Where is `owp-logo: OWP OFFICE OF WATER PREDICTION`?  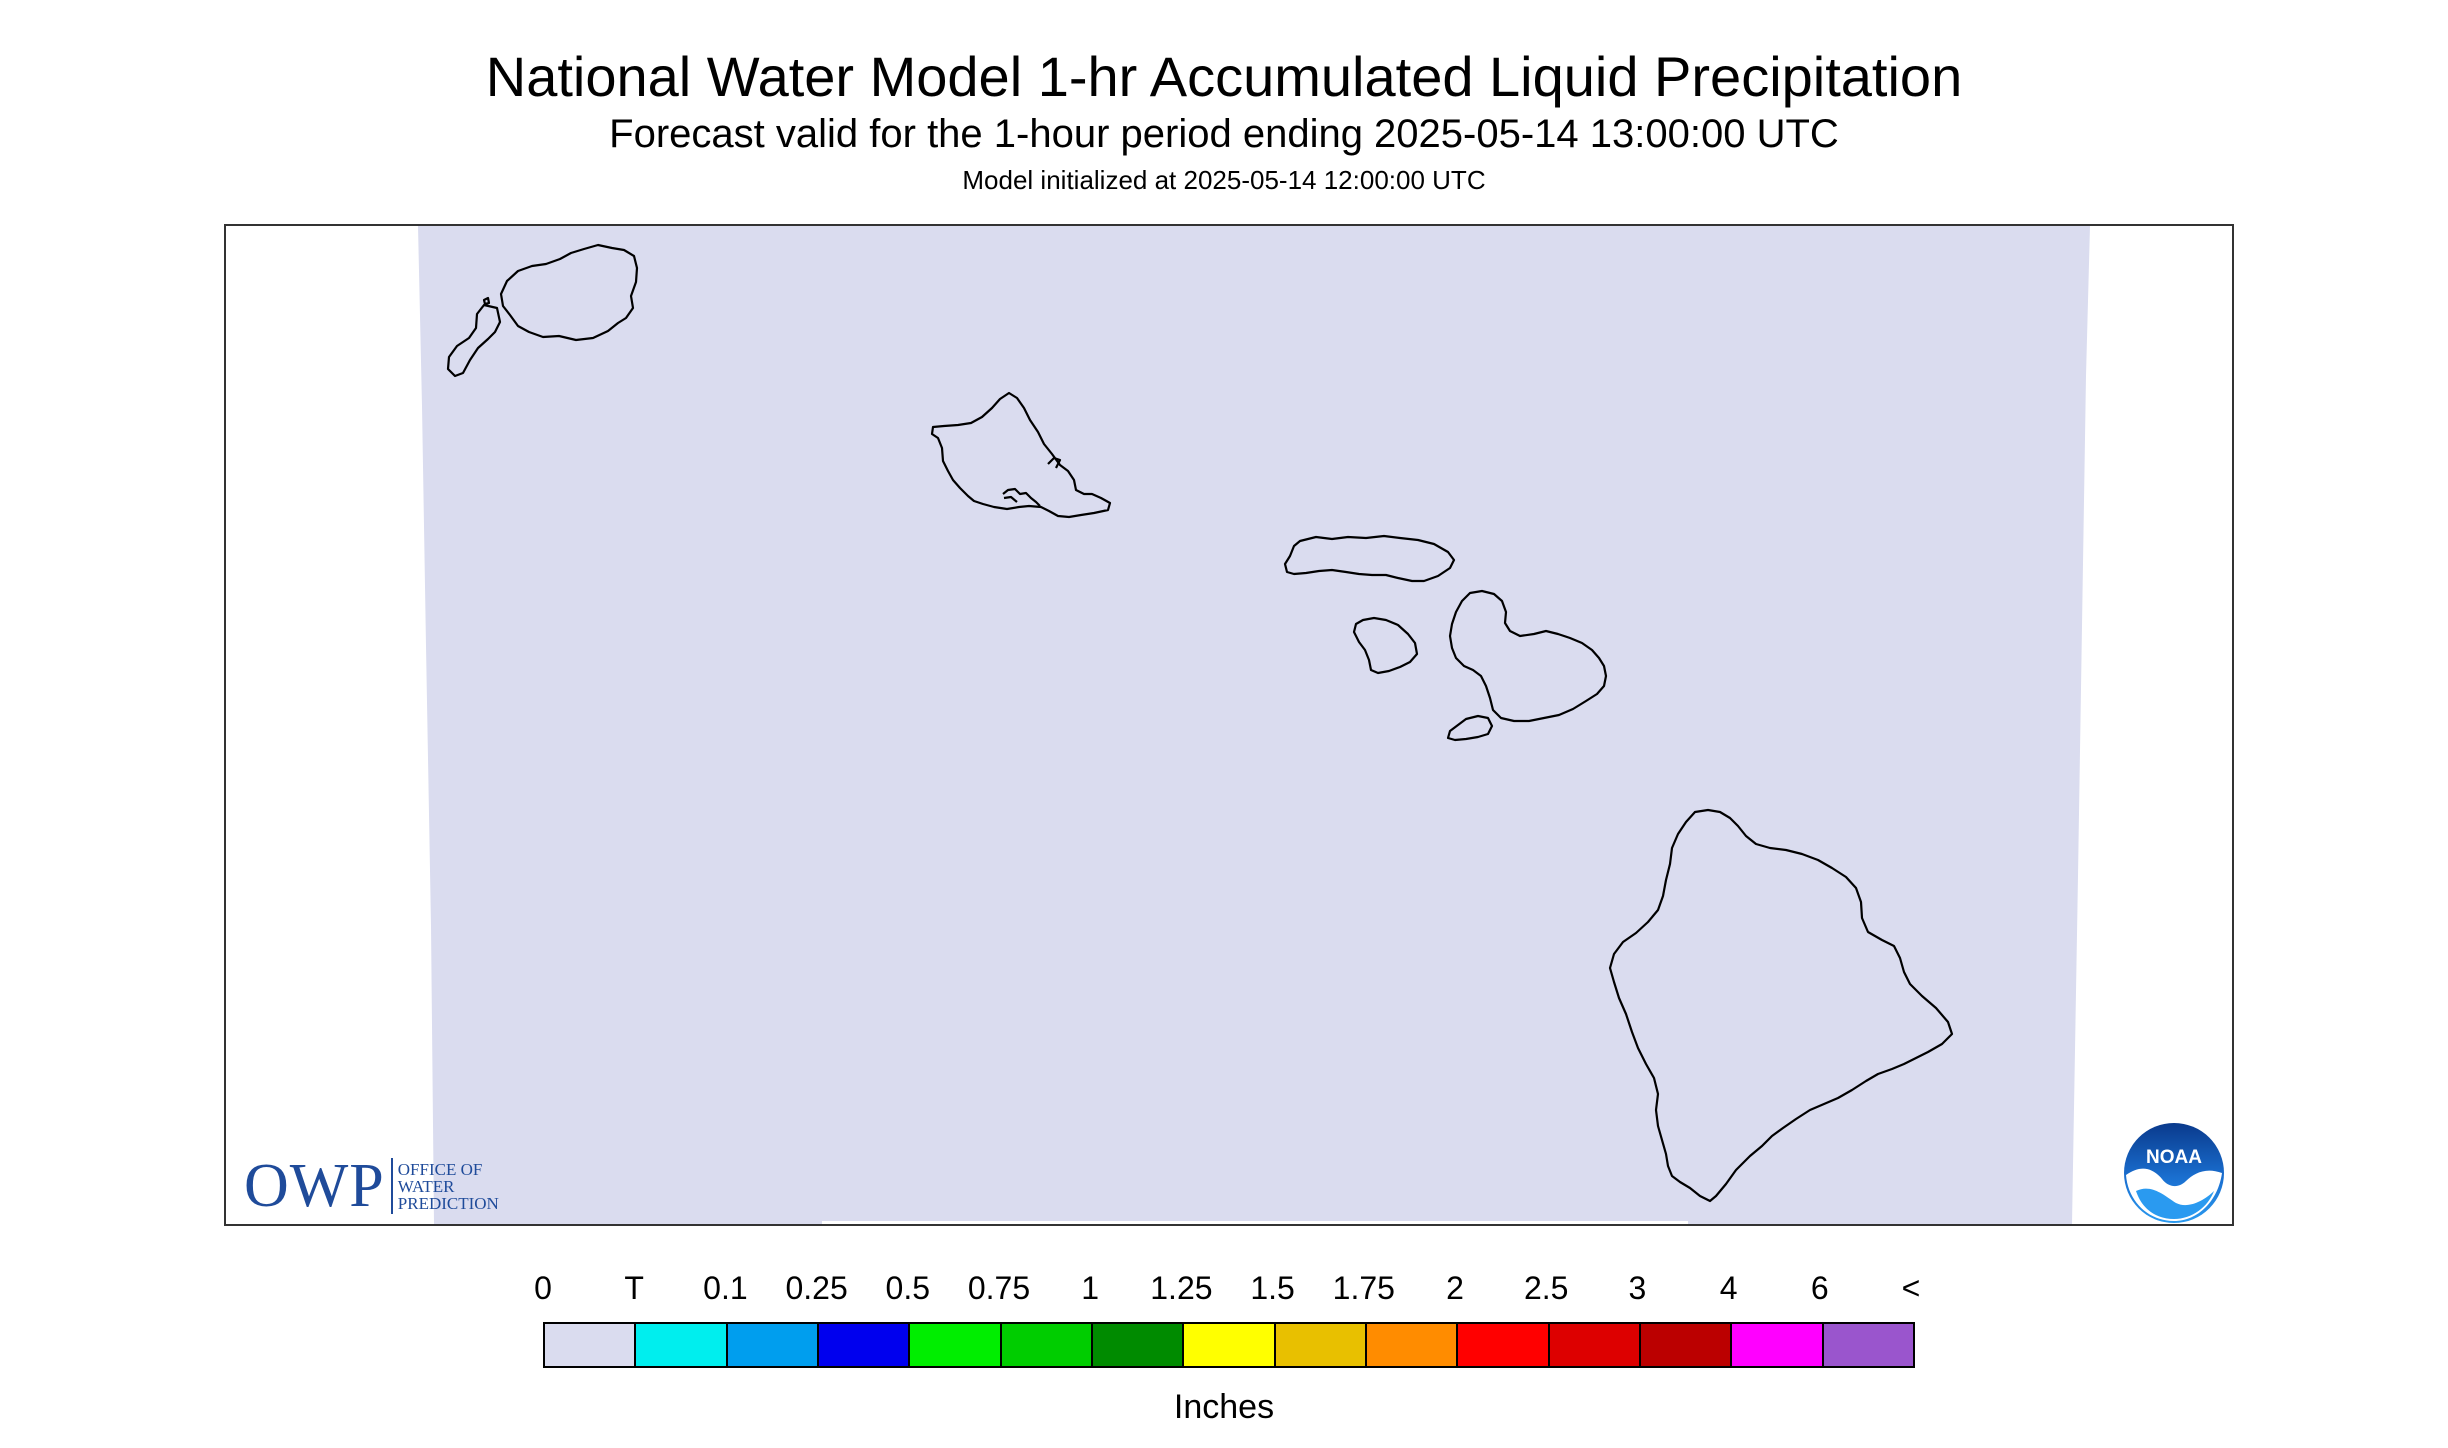
owp-logo: OWP OFFICE OF WATER PREDICTION is located at coordinates (371, 1186).